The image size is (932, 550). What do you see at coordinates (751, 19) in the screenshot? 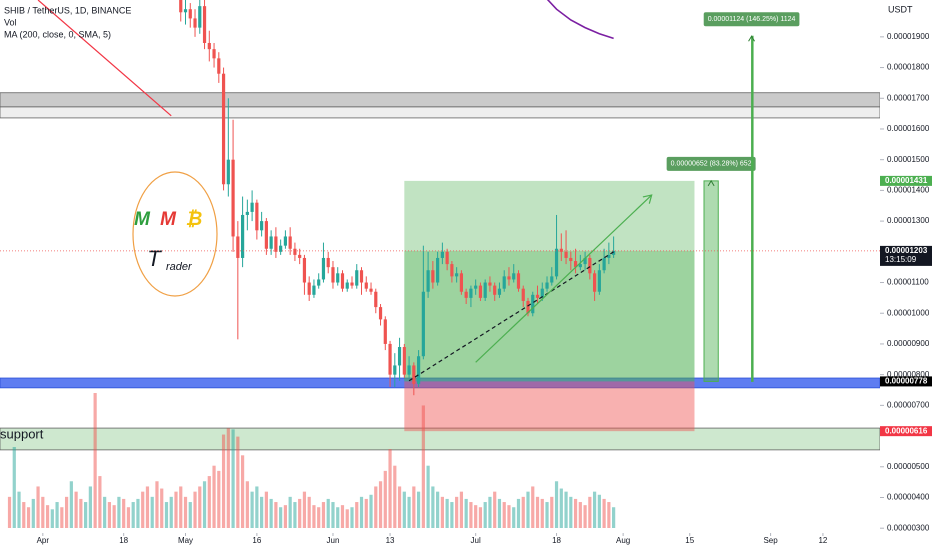
I see `measure-label-box` at bounding box center [751, 19].